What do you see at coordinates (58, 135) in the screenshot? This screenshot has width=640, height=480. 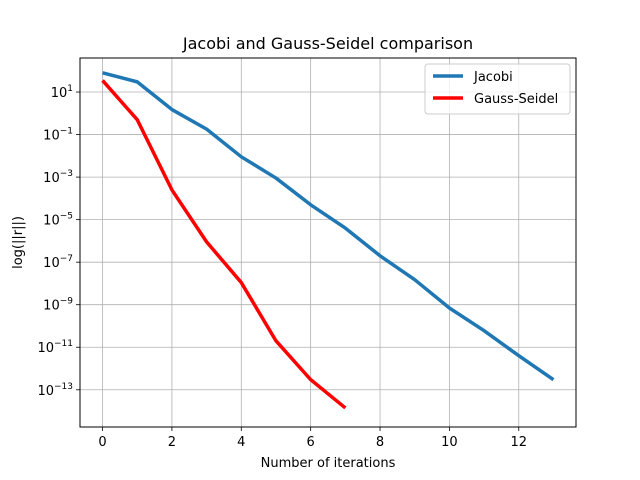 I see `y-tick-label: 10⁻¹` at bounding box center [58, 135].